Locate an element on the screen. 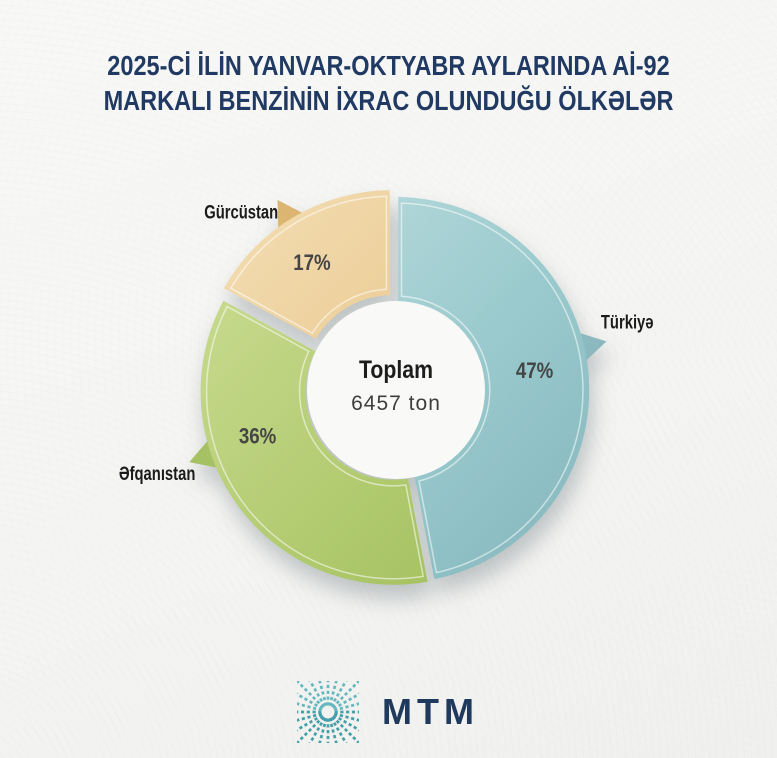 This screenshot has width=777, height=758. slice-country-label: Gürcüstan is located at coordinates (241, 212).